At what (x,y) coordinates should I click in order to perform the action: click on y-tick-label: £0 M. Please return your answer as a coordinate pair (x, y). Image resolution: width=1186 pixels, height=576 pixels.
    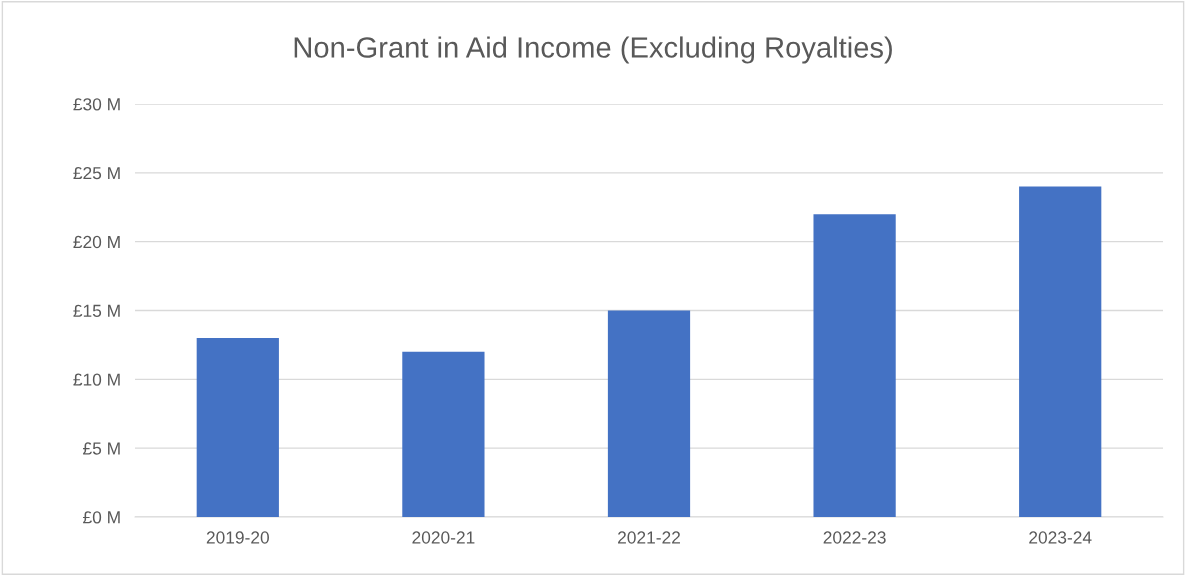
    Looking at the image, I should click on (101, 517).